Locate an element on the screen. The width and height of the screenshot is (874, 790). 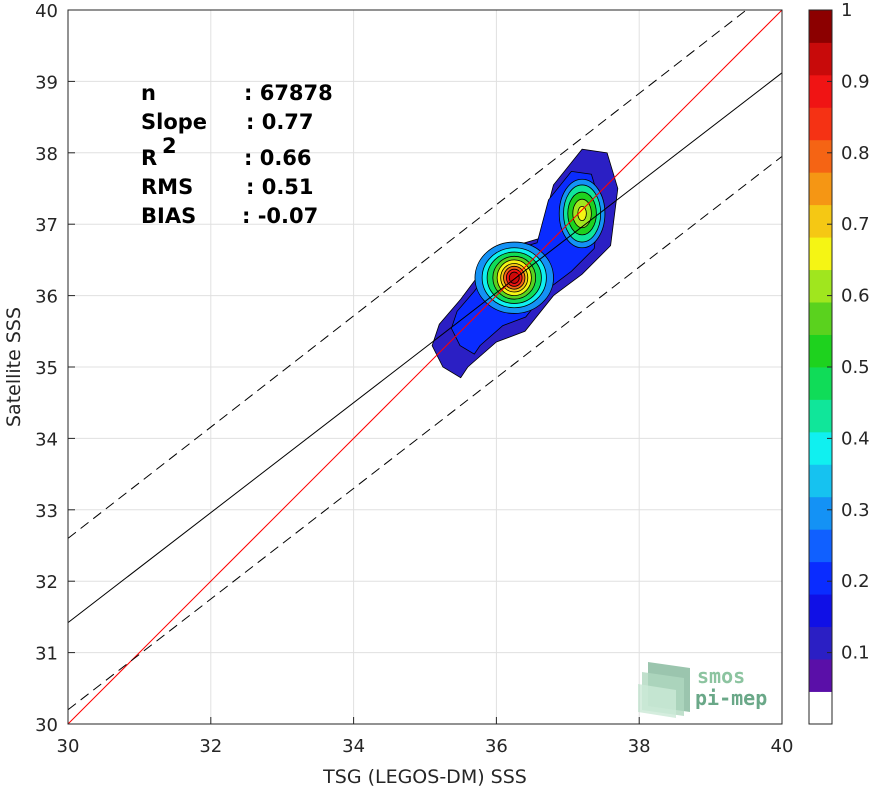
smos-pi-mep-logo: smos pi-mep is located at coordinates (702, 690).